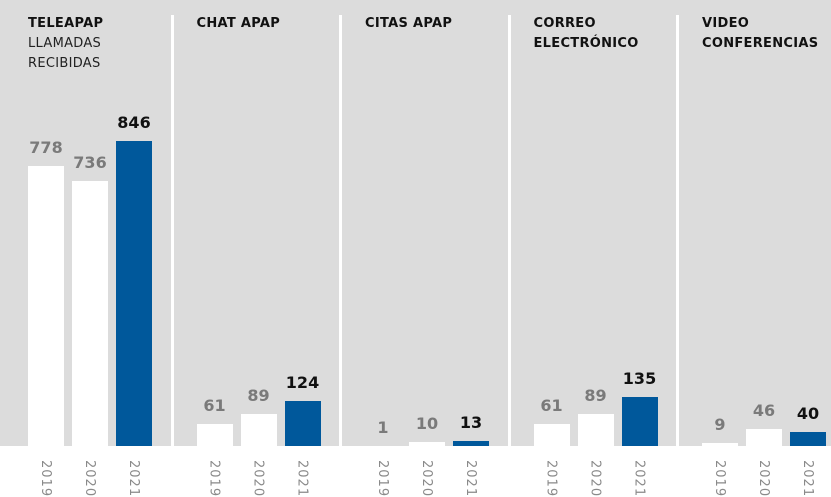 The width and height of the screenshot is (831, 497). Describe the element at coordinates (720, 424) in the screenshot. I see `value-label: 9` at that location.